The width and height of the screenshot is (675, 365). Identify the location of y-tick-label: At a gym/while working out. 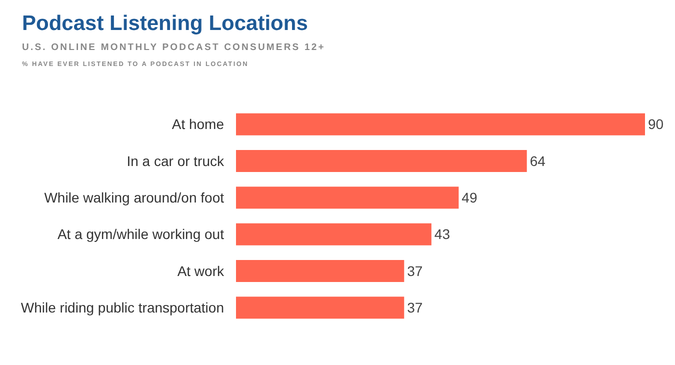
(140, 234).